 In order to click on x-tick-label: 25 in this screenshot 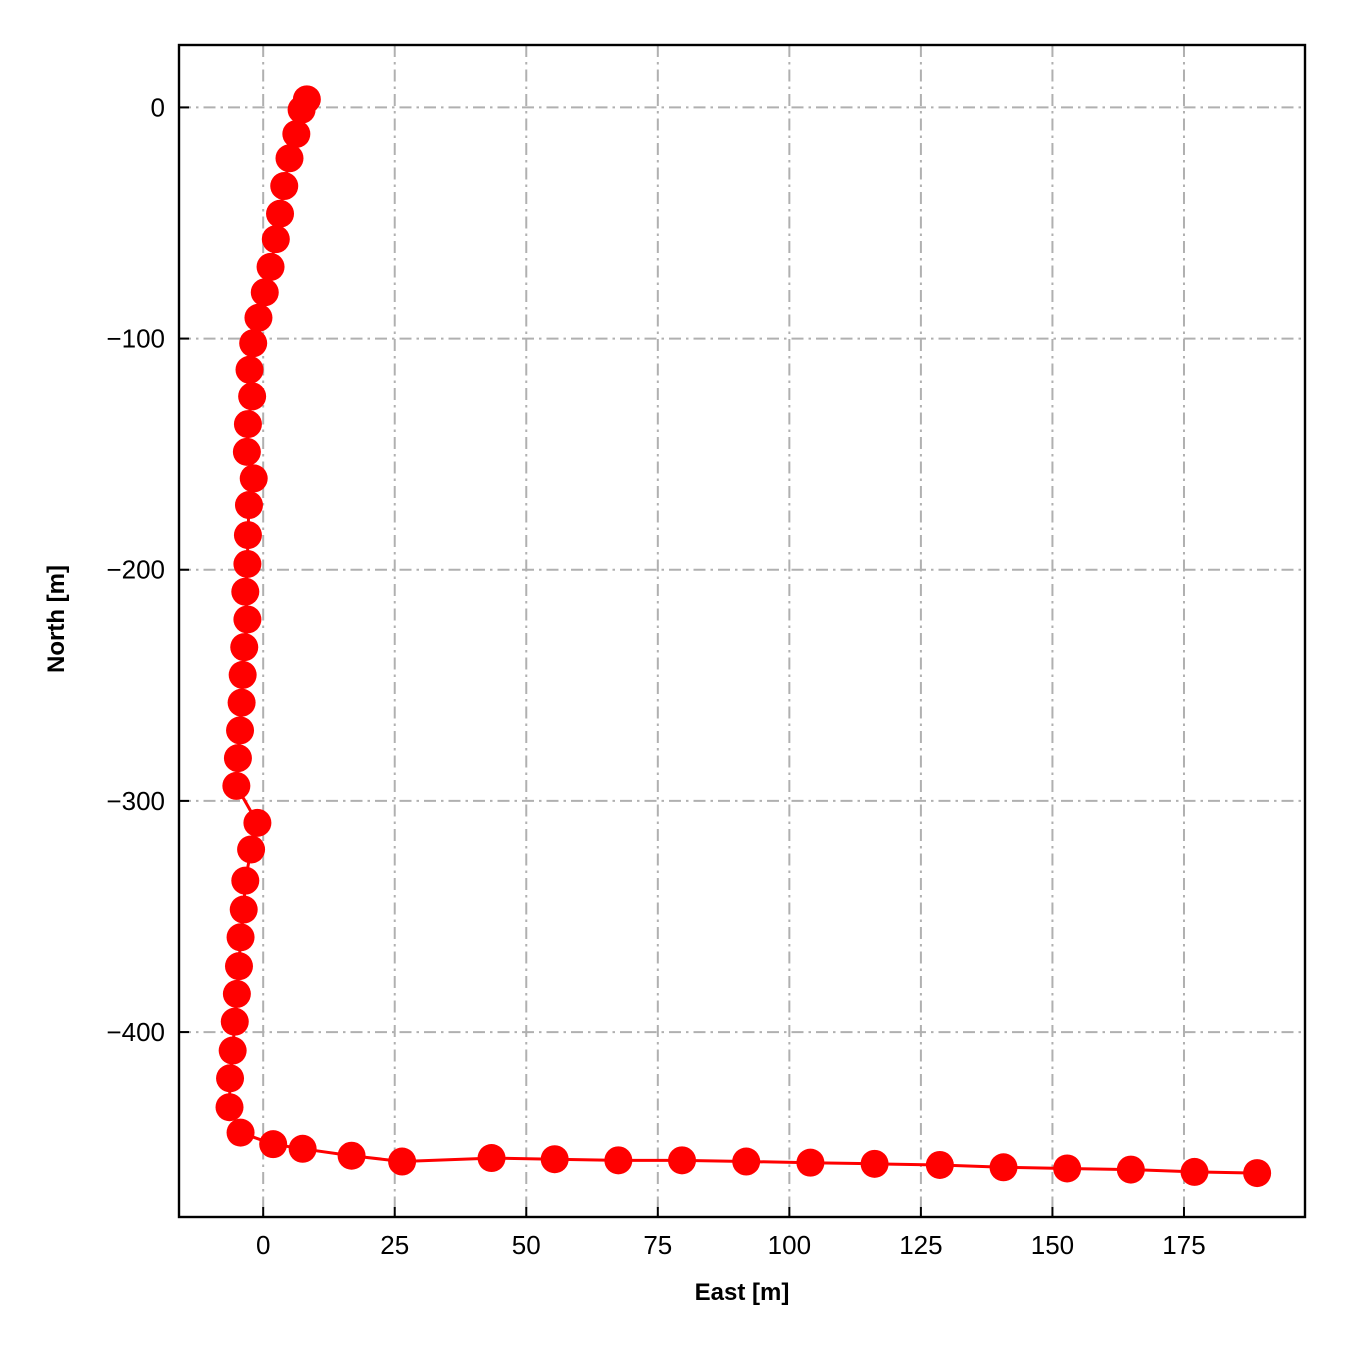, I will do `click(394, 1245)`.